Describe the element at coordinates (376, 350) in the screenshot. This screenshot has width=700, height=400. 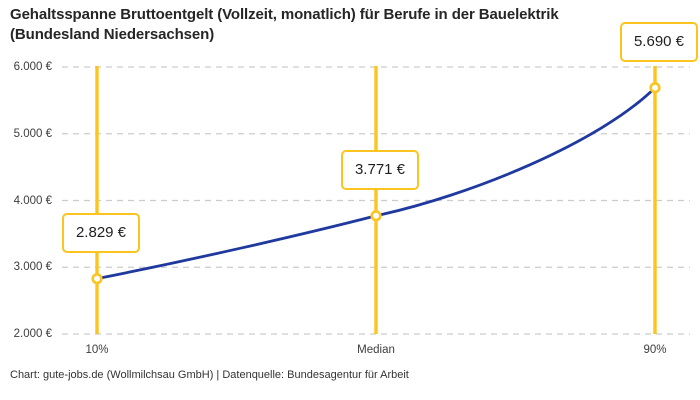
I see `x-axis-tick-label: Median` at that location.